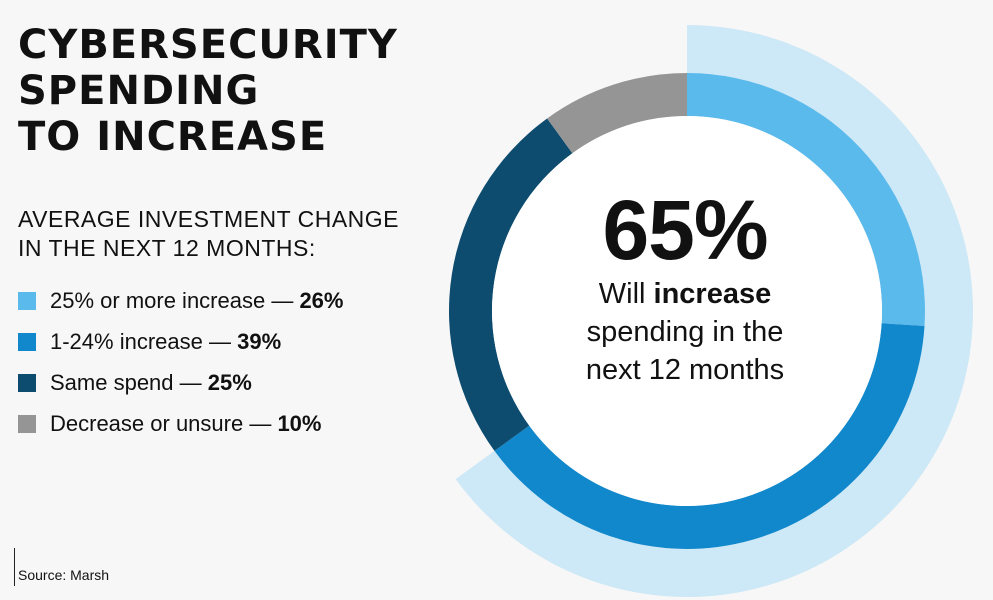 Image resolution: width=993 pixels, height=600 pixels. I want to click on legend-value: 39%, so click(259, 341).